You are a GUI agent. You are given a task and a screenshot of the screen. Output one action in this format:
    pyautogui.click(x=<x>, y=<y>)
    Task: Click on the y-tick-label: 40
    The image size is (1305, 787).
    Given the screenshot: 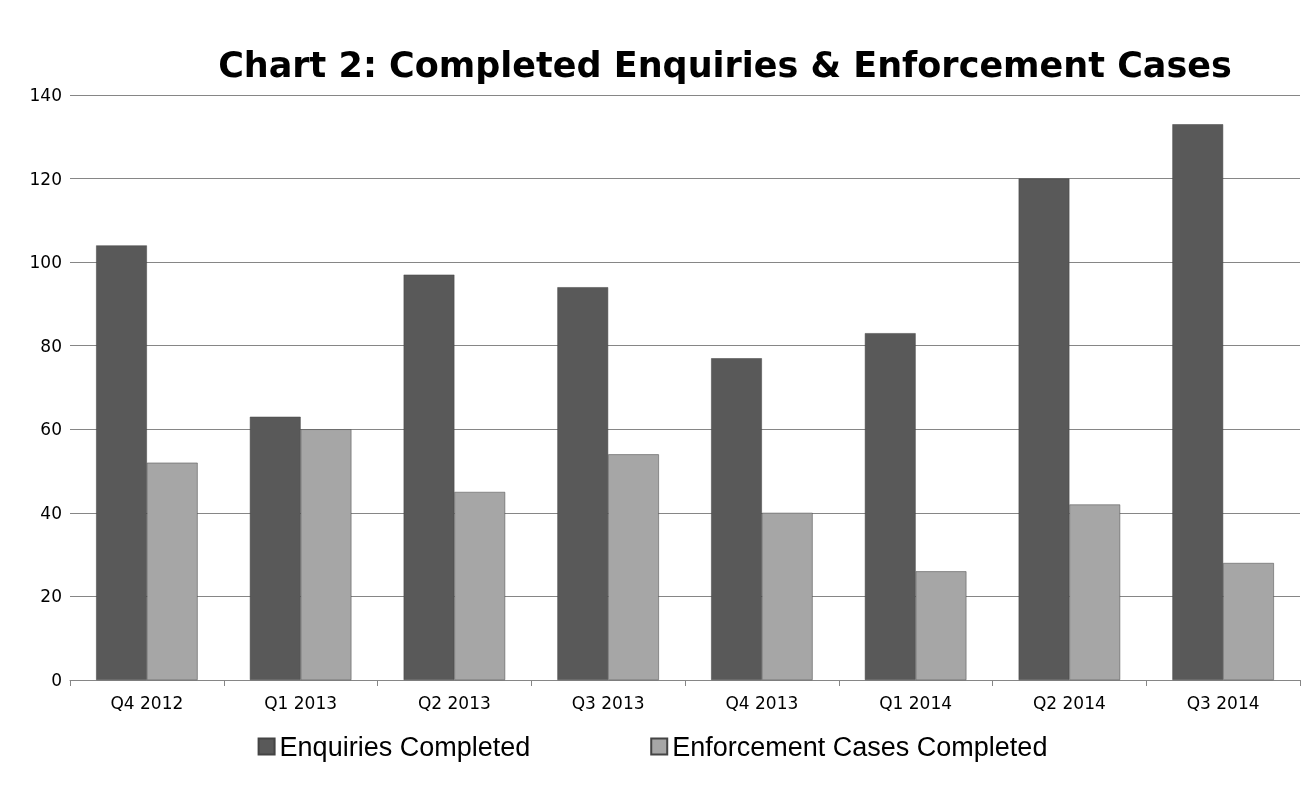 What is the action you would take?
    pyautogui.click(x=51, y=512)
    